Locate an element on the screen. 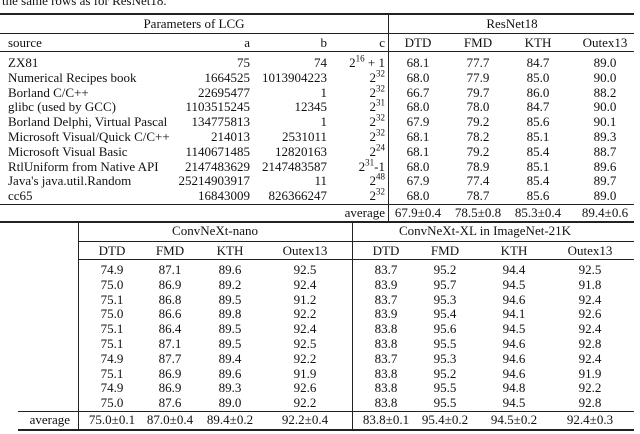  row-a: 75 is located at coordinates (243, 62).